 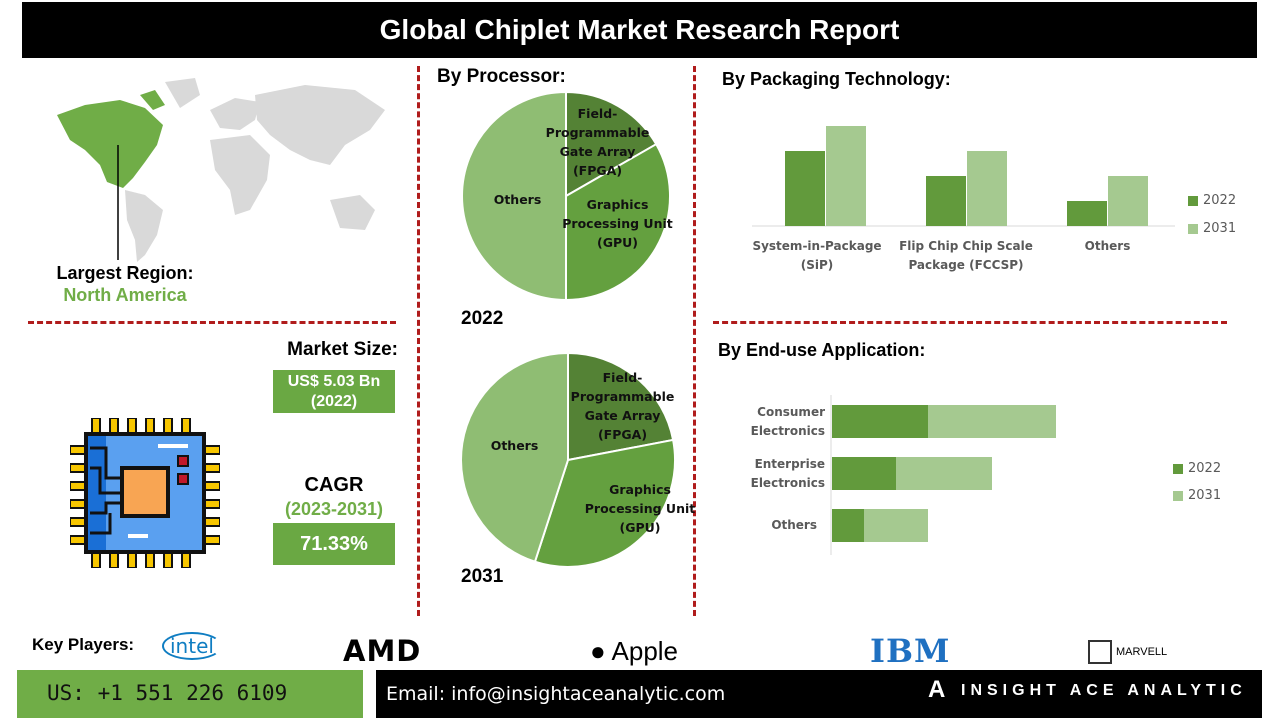 What do you see at coordinates (514, 445) in the screenshot?
I see `pie-2031-label-others: Others` at bounding box center [514, 445].